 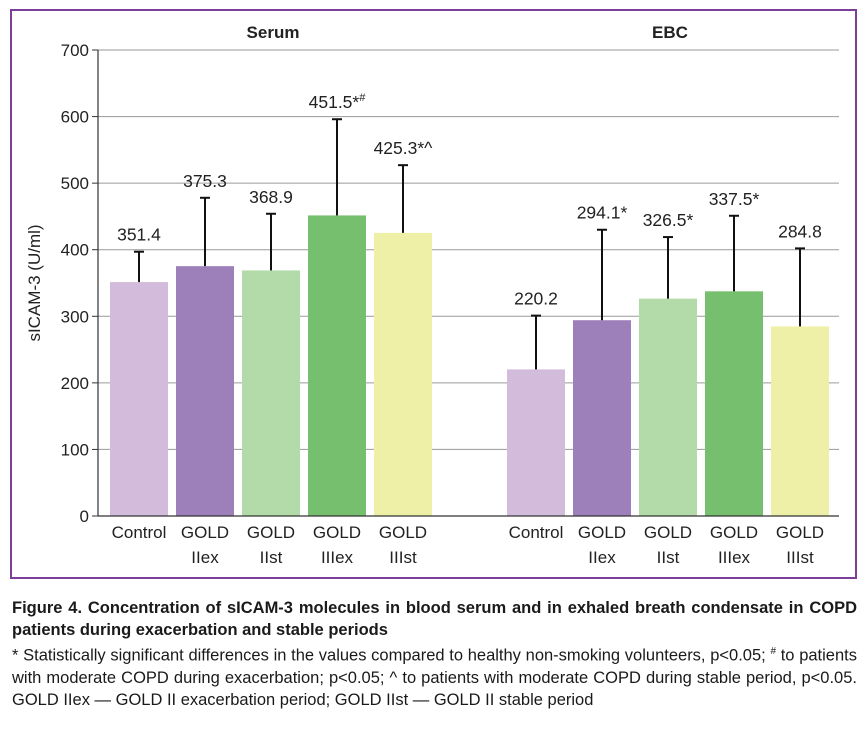 What do you see at coordinates (75, 50) in the screenshot?
I see `y-tick-label: 700` at bounding box center [75, 50].